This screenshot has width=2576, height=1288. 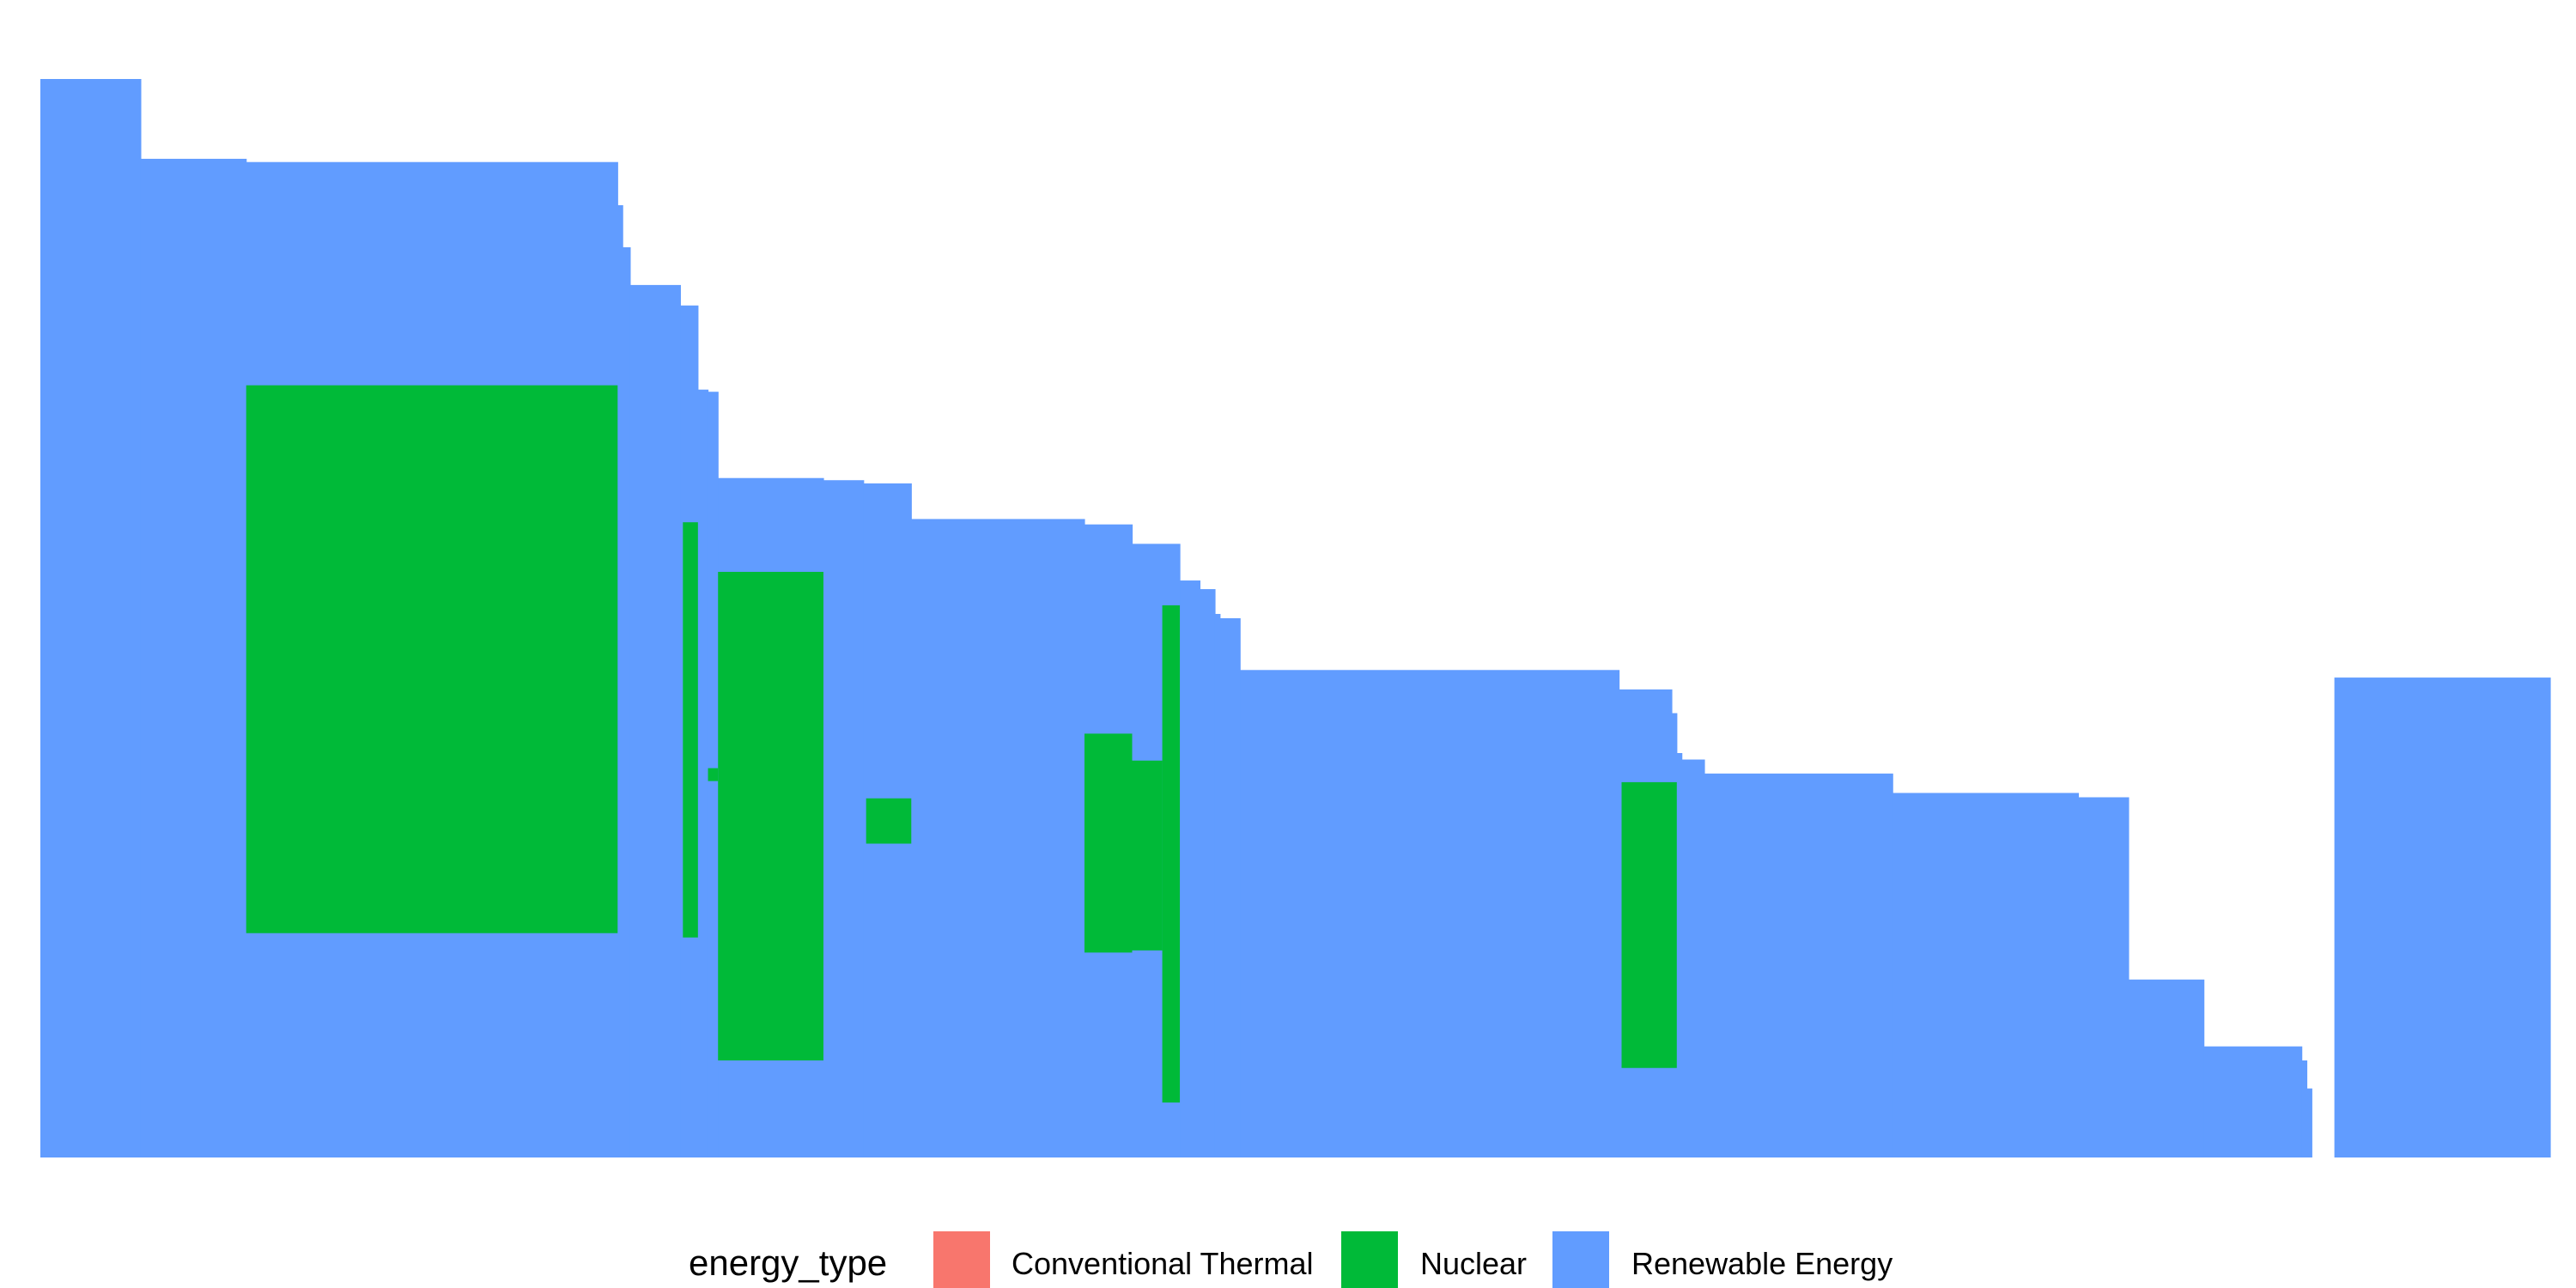 What do you see at coordinates (788, 1262) in the screenshot?
I see `legend-title: energy_type` at bounding box center [788, 1262].